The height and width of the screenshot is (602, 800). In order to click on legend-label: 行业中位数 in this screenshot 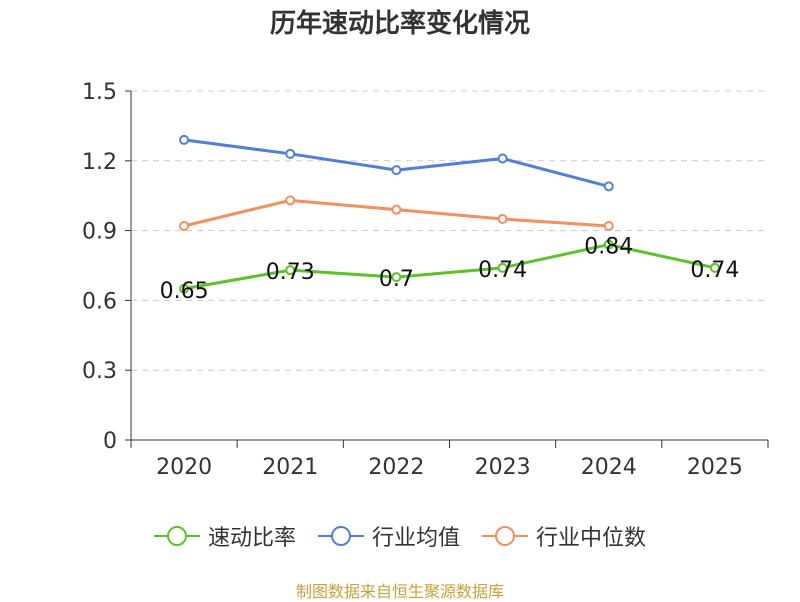, I will do `click(591, 538)`.